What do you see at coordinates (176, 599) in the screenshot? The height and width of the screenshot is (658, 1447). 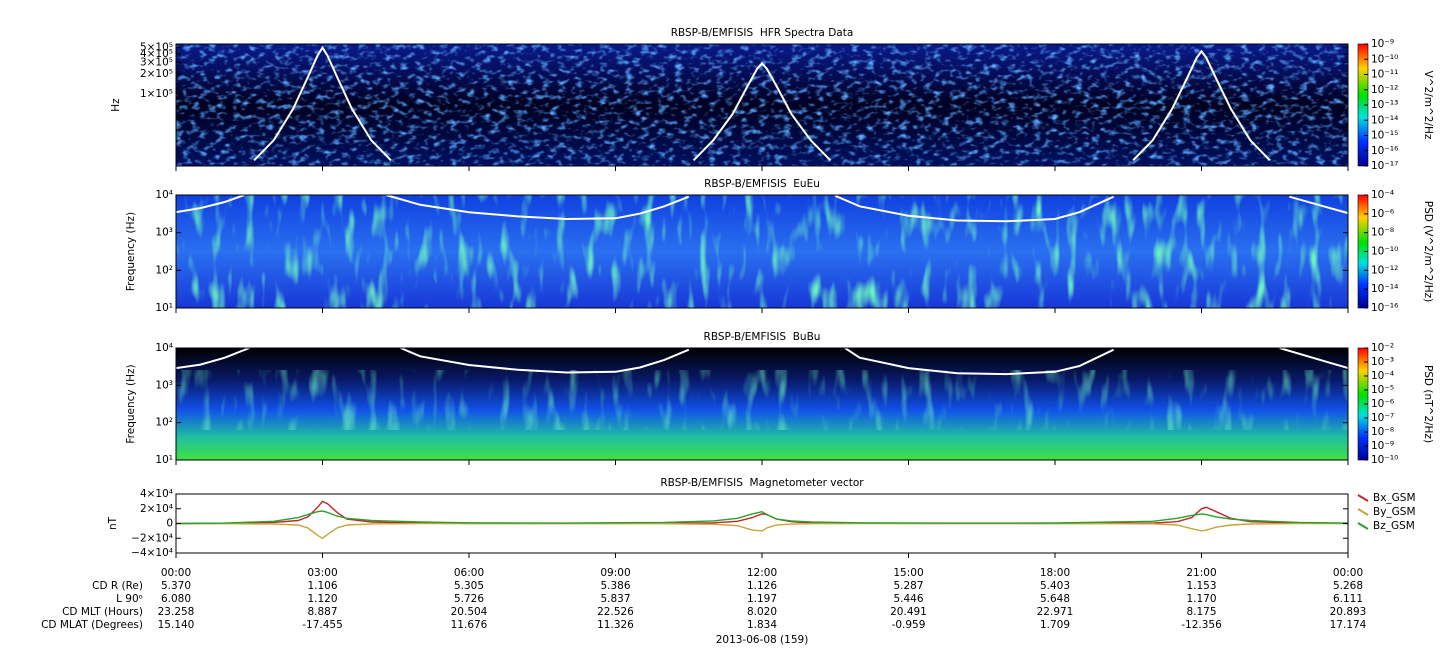 I see `ephemeris-value: 6.080` at bounding box center [176, 599].